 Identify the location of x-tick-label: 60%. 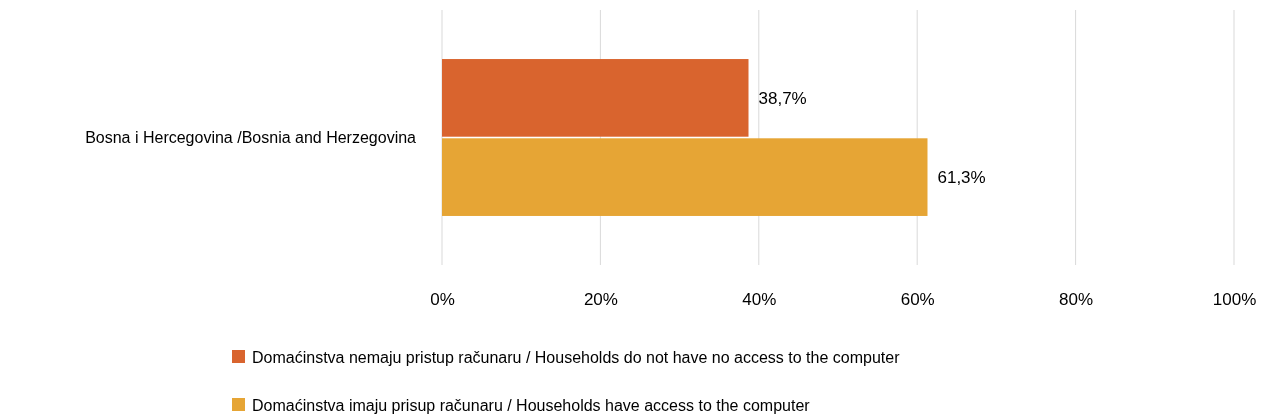
(917, 300).